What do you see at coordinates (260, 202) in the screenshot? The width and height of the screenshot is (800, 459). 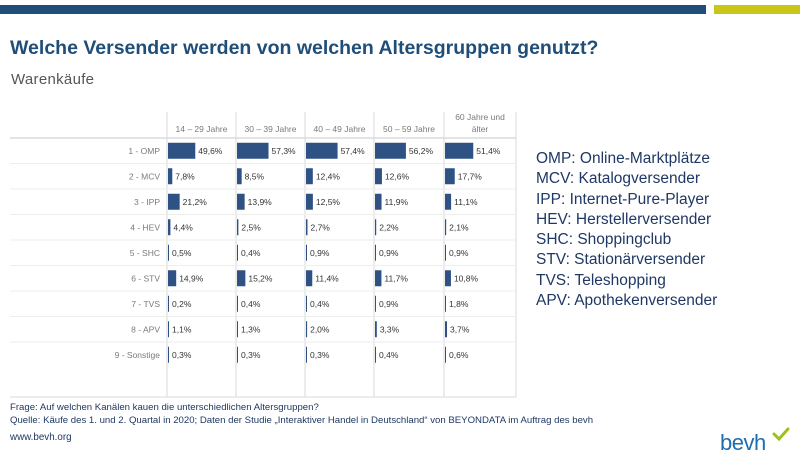 I see `value-label: 13,9%` at bounding box center [260, 202].